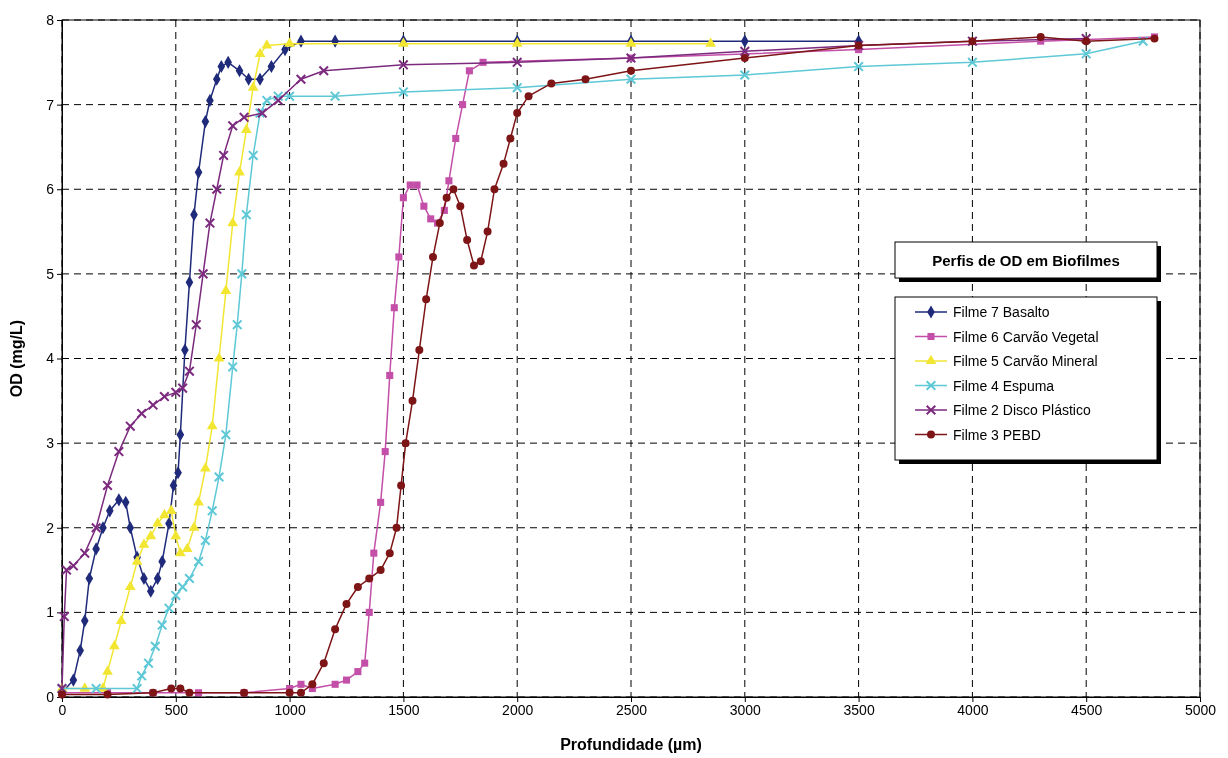 The image size is (1228, 758). I want to click on legend-label: Filme 4 Espuma, so click(1004, 385).